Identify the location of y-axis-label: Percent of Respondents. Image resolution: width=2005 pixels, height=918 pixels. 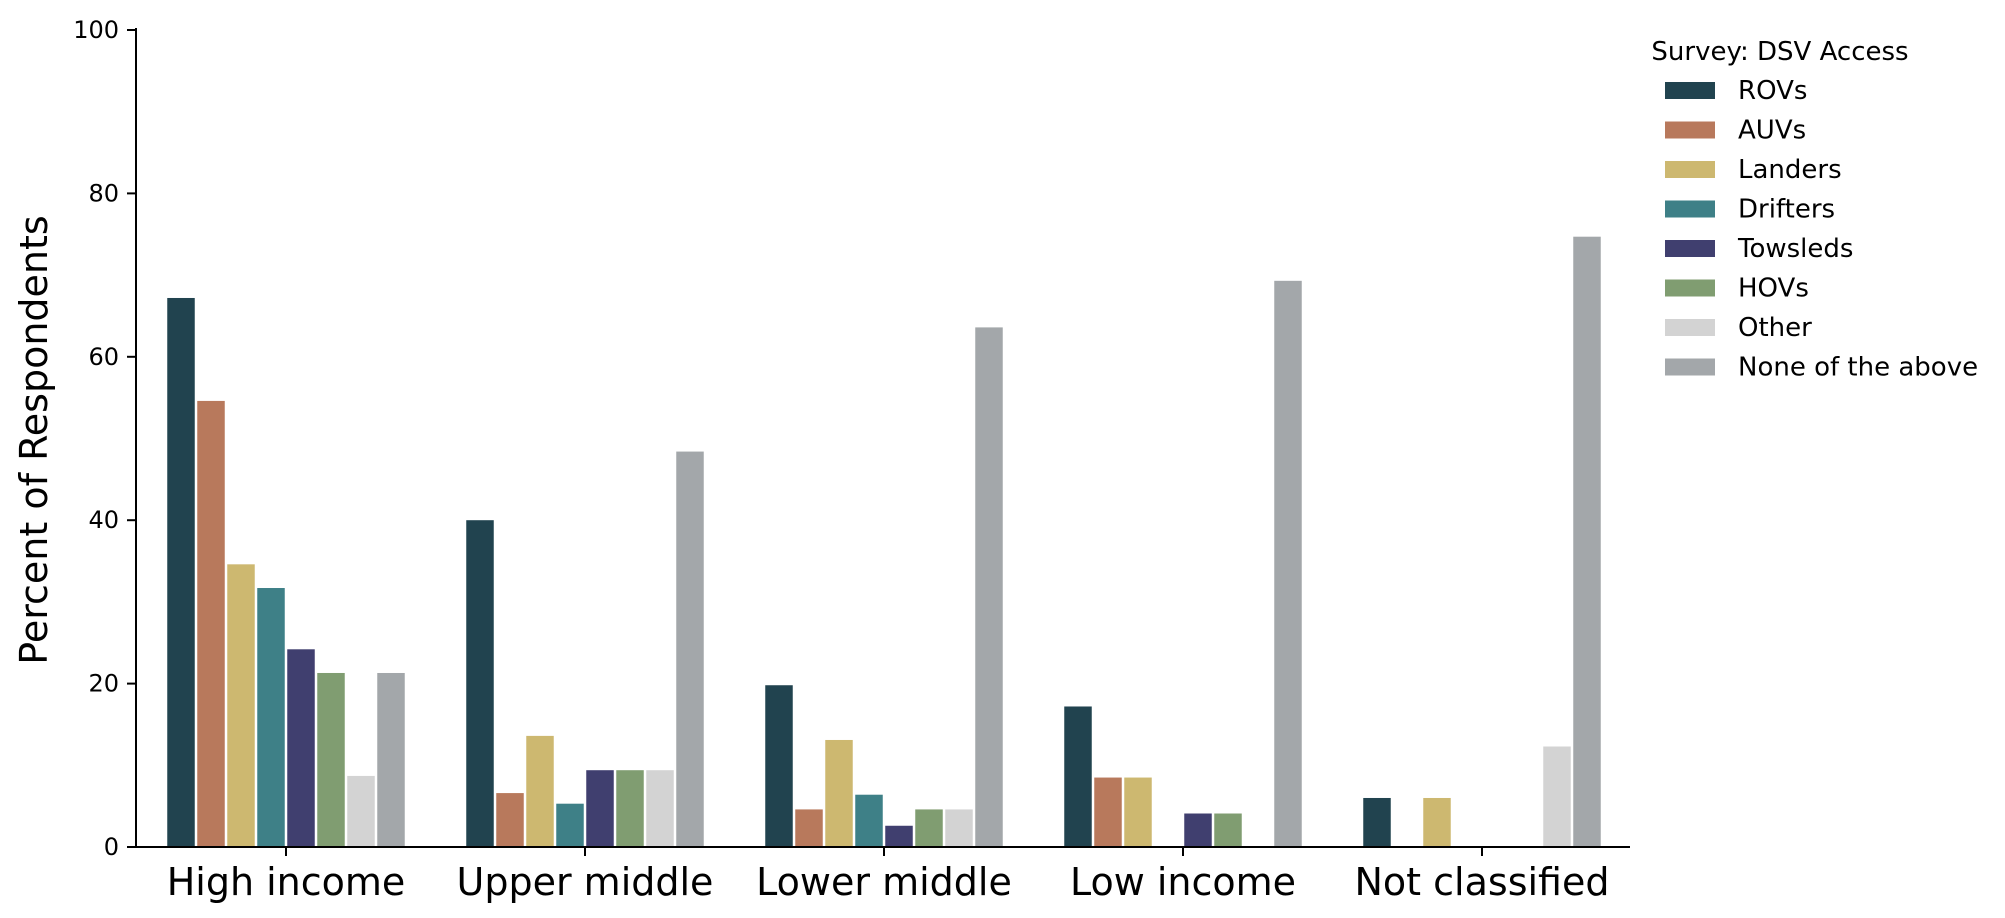
(34, 439).